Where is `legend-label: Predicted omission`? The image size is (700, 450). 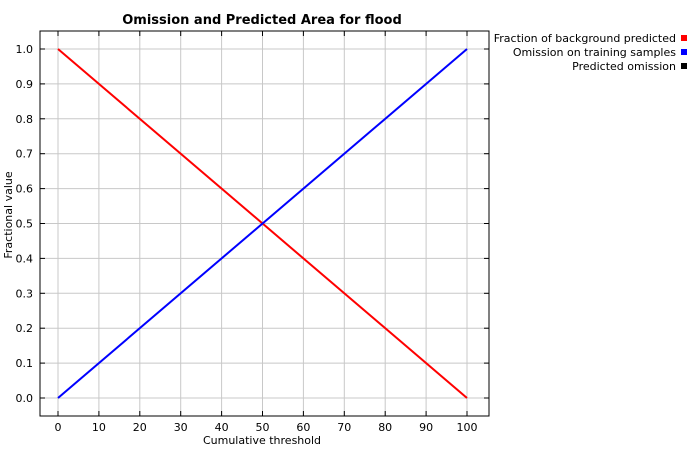 legend-label: Predicted omission is located at coordinates (624, 66).